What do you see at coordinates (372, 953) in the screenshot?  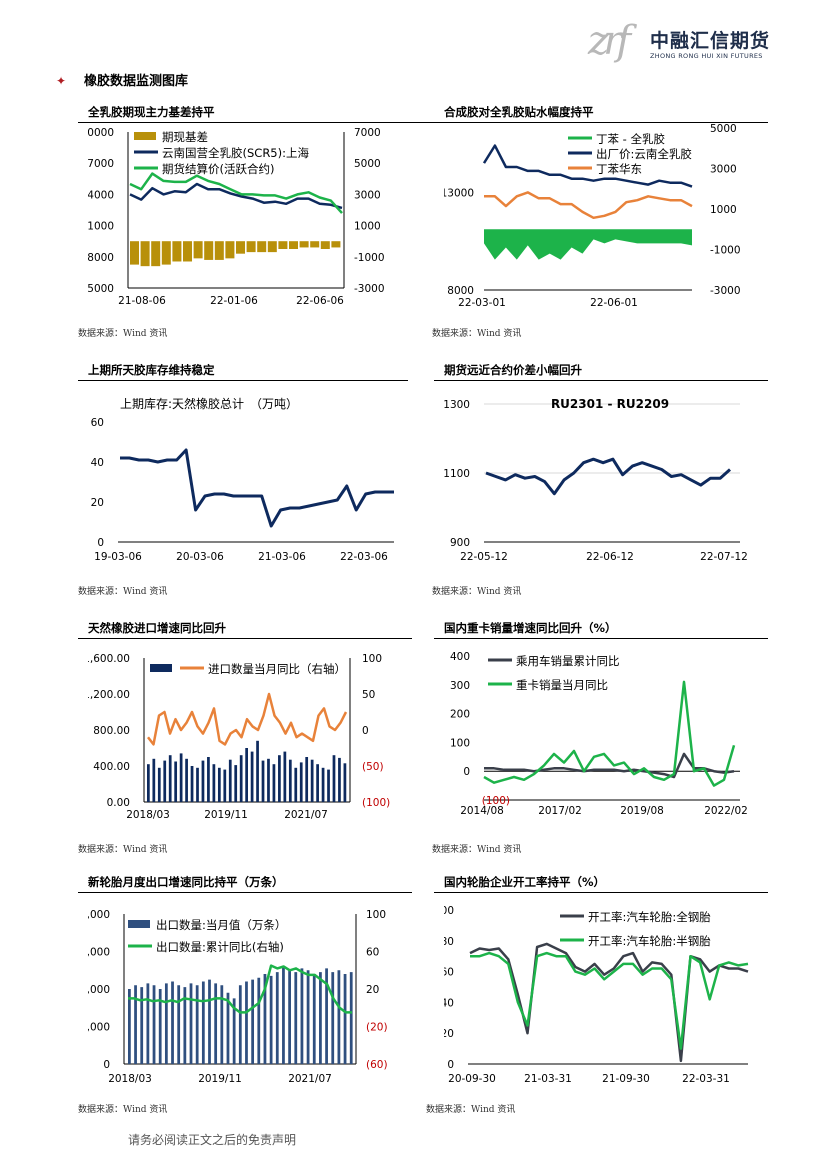 I see `y-tick-label-right: 60` at bounding box center [372, 953].